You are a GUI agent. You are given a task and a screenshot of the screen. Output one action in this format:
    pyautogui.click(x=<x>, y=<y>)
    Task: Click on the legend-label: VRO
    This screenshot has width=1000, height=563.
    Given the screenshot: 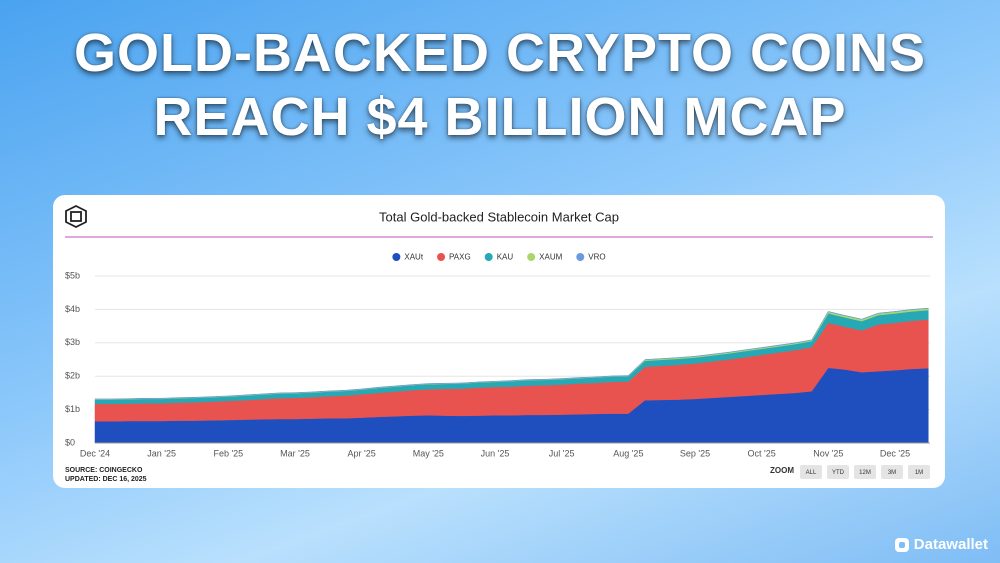 What is the action you would take?
    pyautogui.click(x=596, y=257)
    